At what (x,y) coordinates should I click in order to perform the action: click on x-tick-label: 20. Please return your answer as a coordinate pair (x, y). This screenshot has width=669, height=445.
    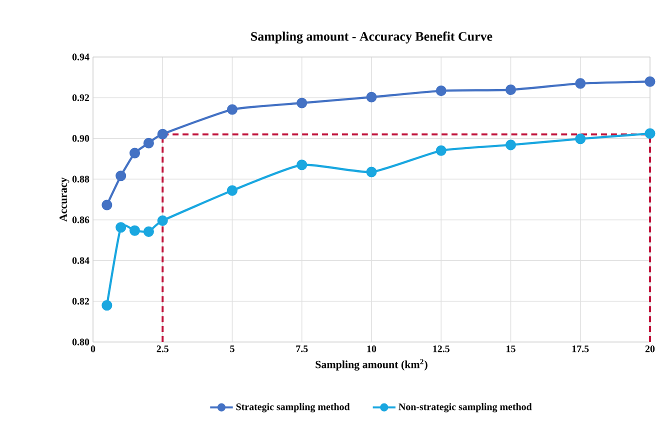
    Looking at the image, I should click on (650, 349).